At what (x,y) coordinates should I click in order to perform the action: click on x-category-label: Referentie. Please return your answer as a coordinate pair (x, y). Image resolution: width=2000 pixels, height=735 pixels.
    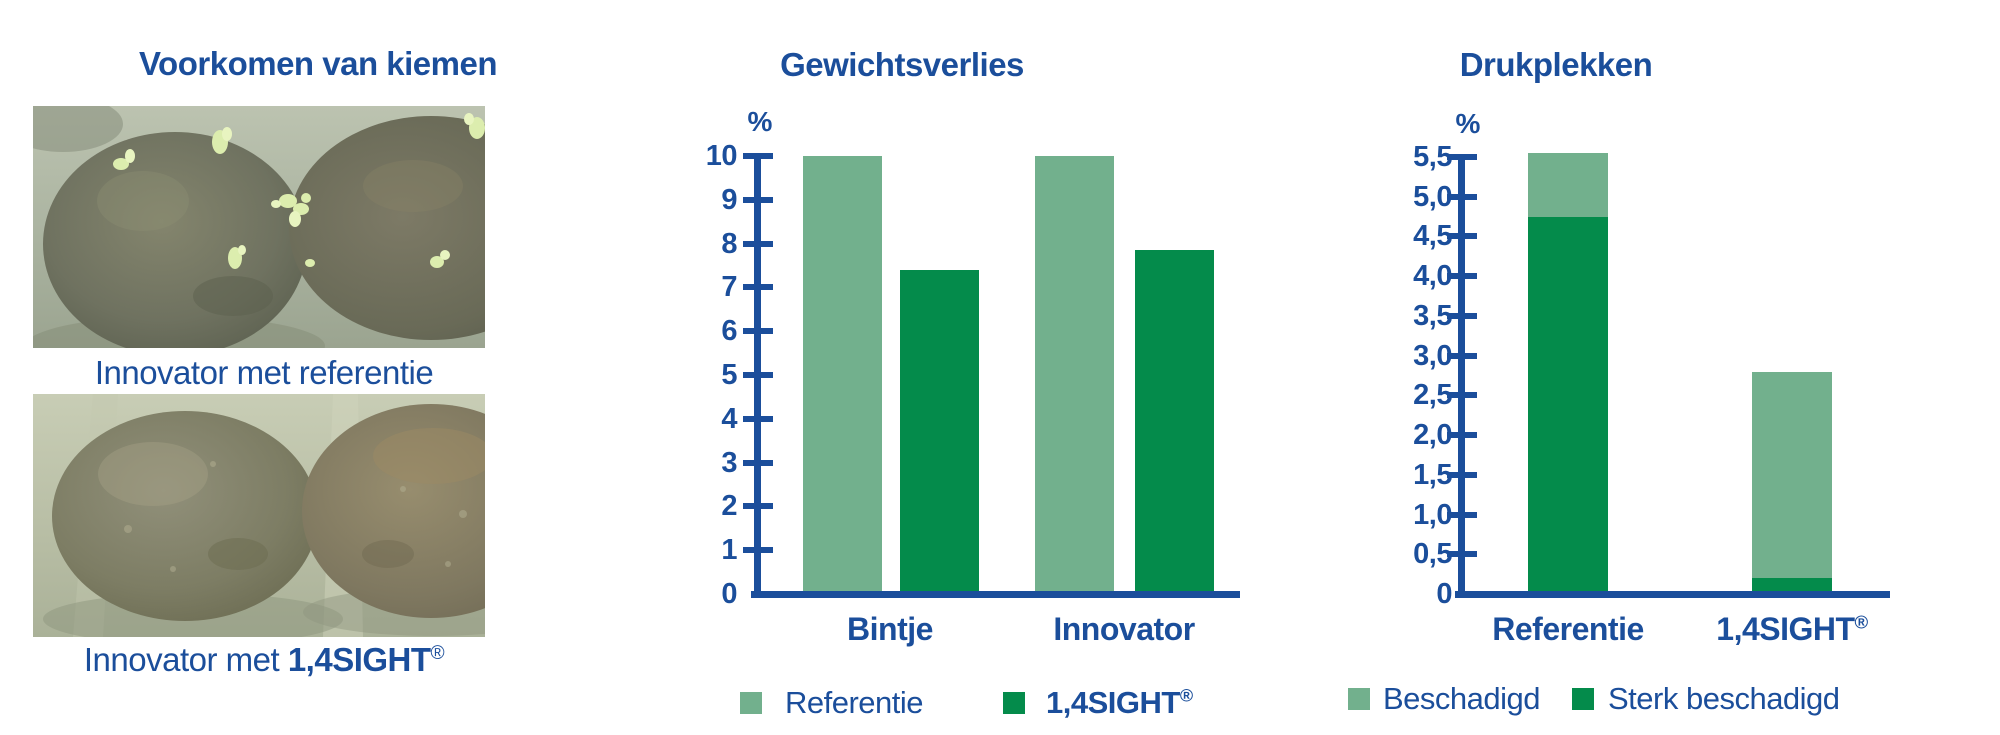
    Looking at the image, I should click on (1568, 629).